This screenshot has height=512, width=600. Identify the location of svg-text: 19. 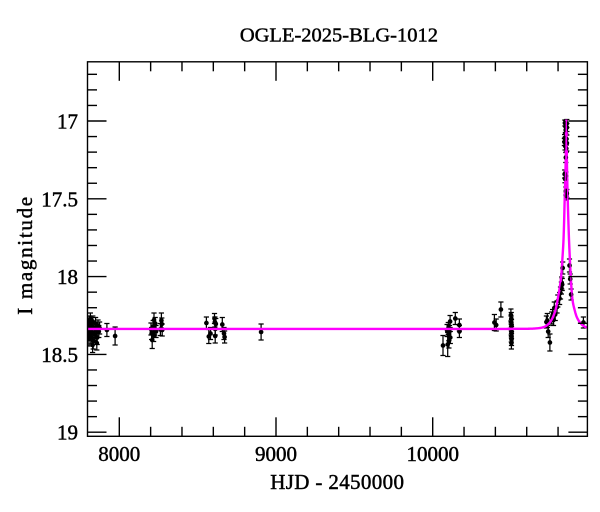
(67, 433).